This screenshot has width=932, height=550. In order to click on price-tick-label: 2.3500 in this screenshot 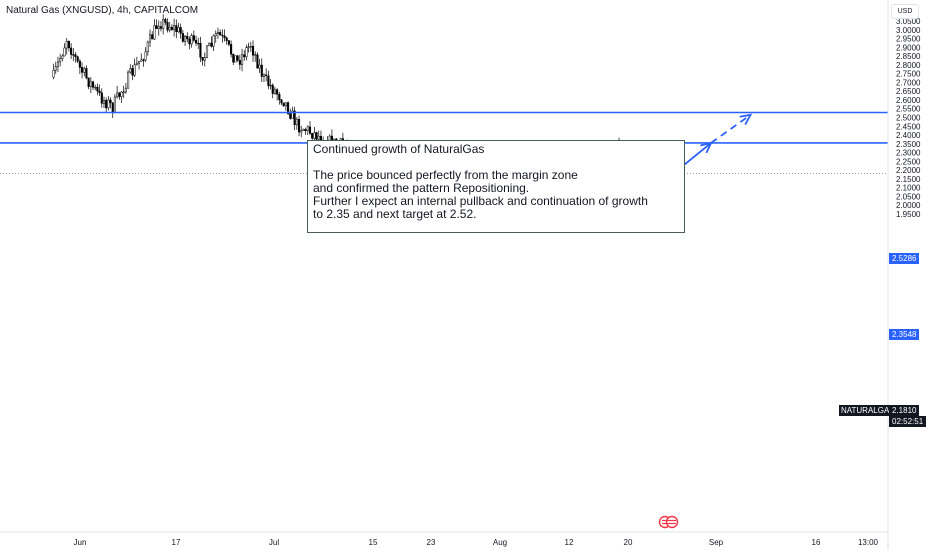, I will do `click(908, 144)`.